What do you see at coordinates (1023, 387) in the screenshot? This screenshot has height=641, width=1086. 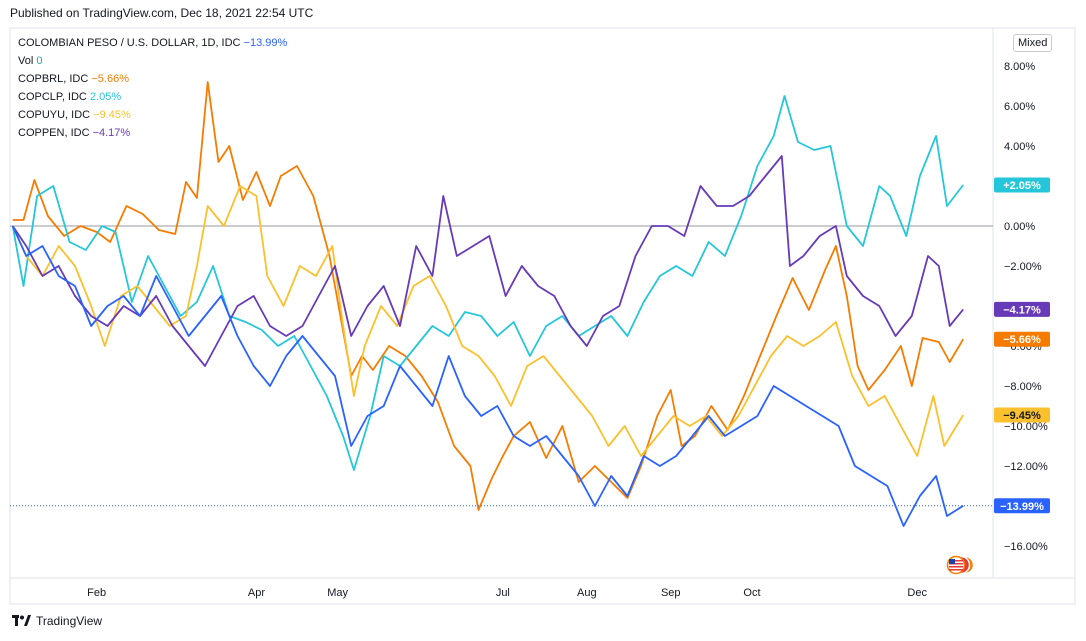 I see `y-tick-label: −8.00%` at bounding box center [1023, 387].